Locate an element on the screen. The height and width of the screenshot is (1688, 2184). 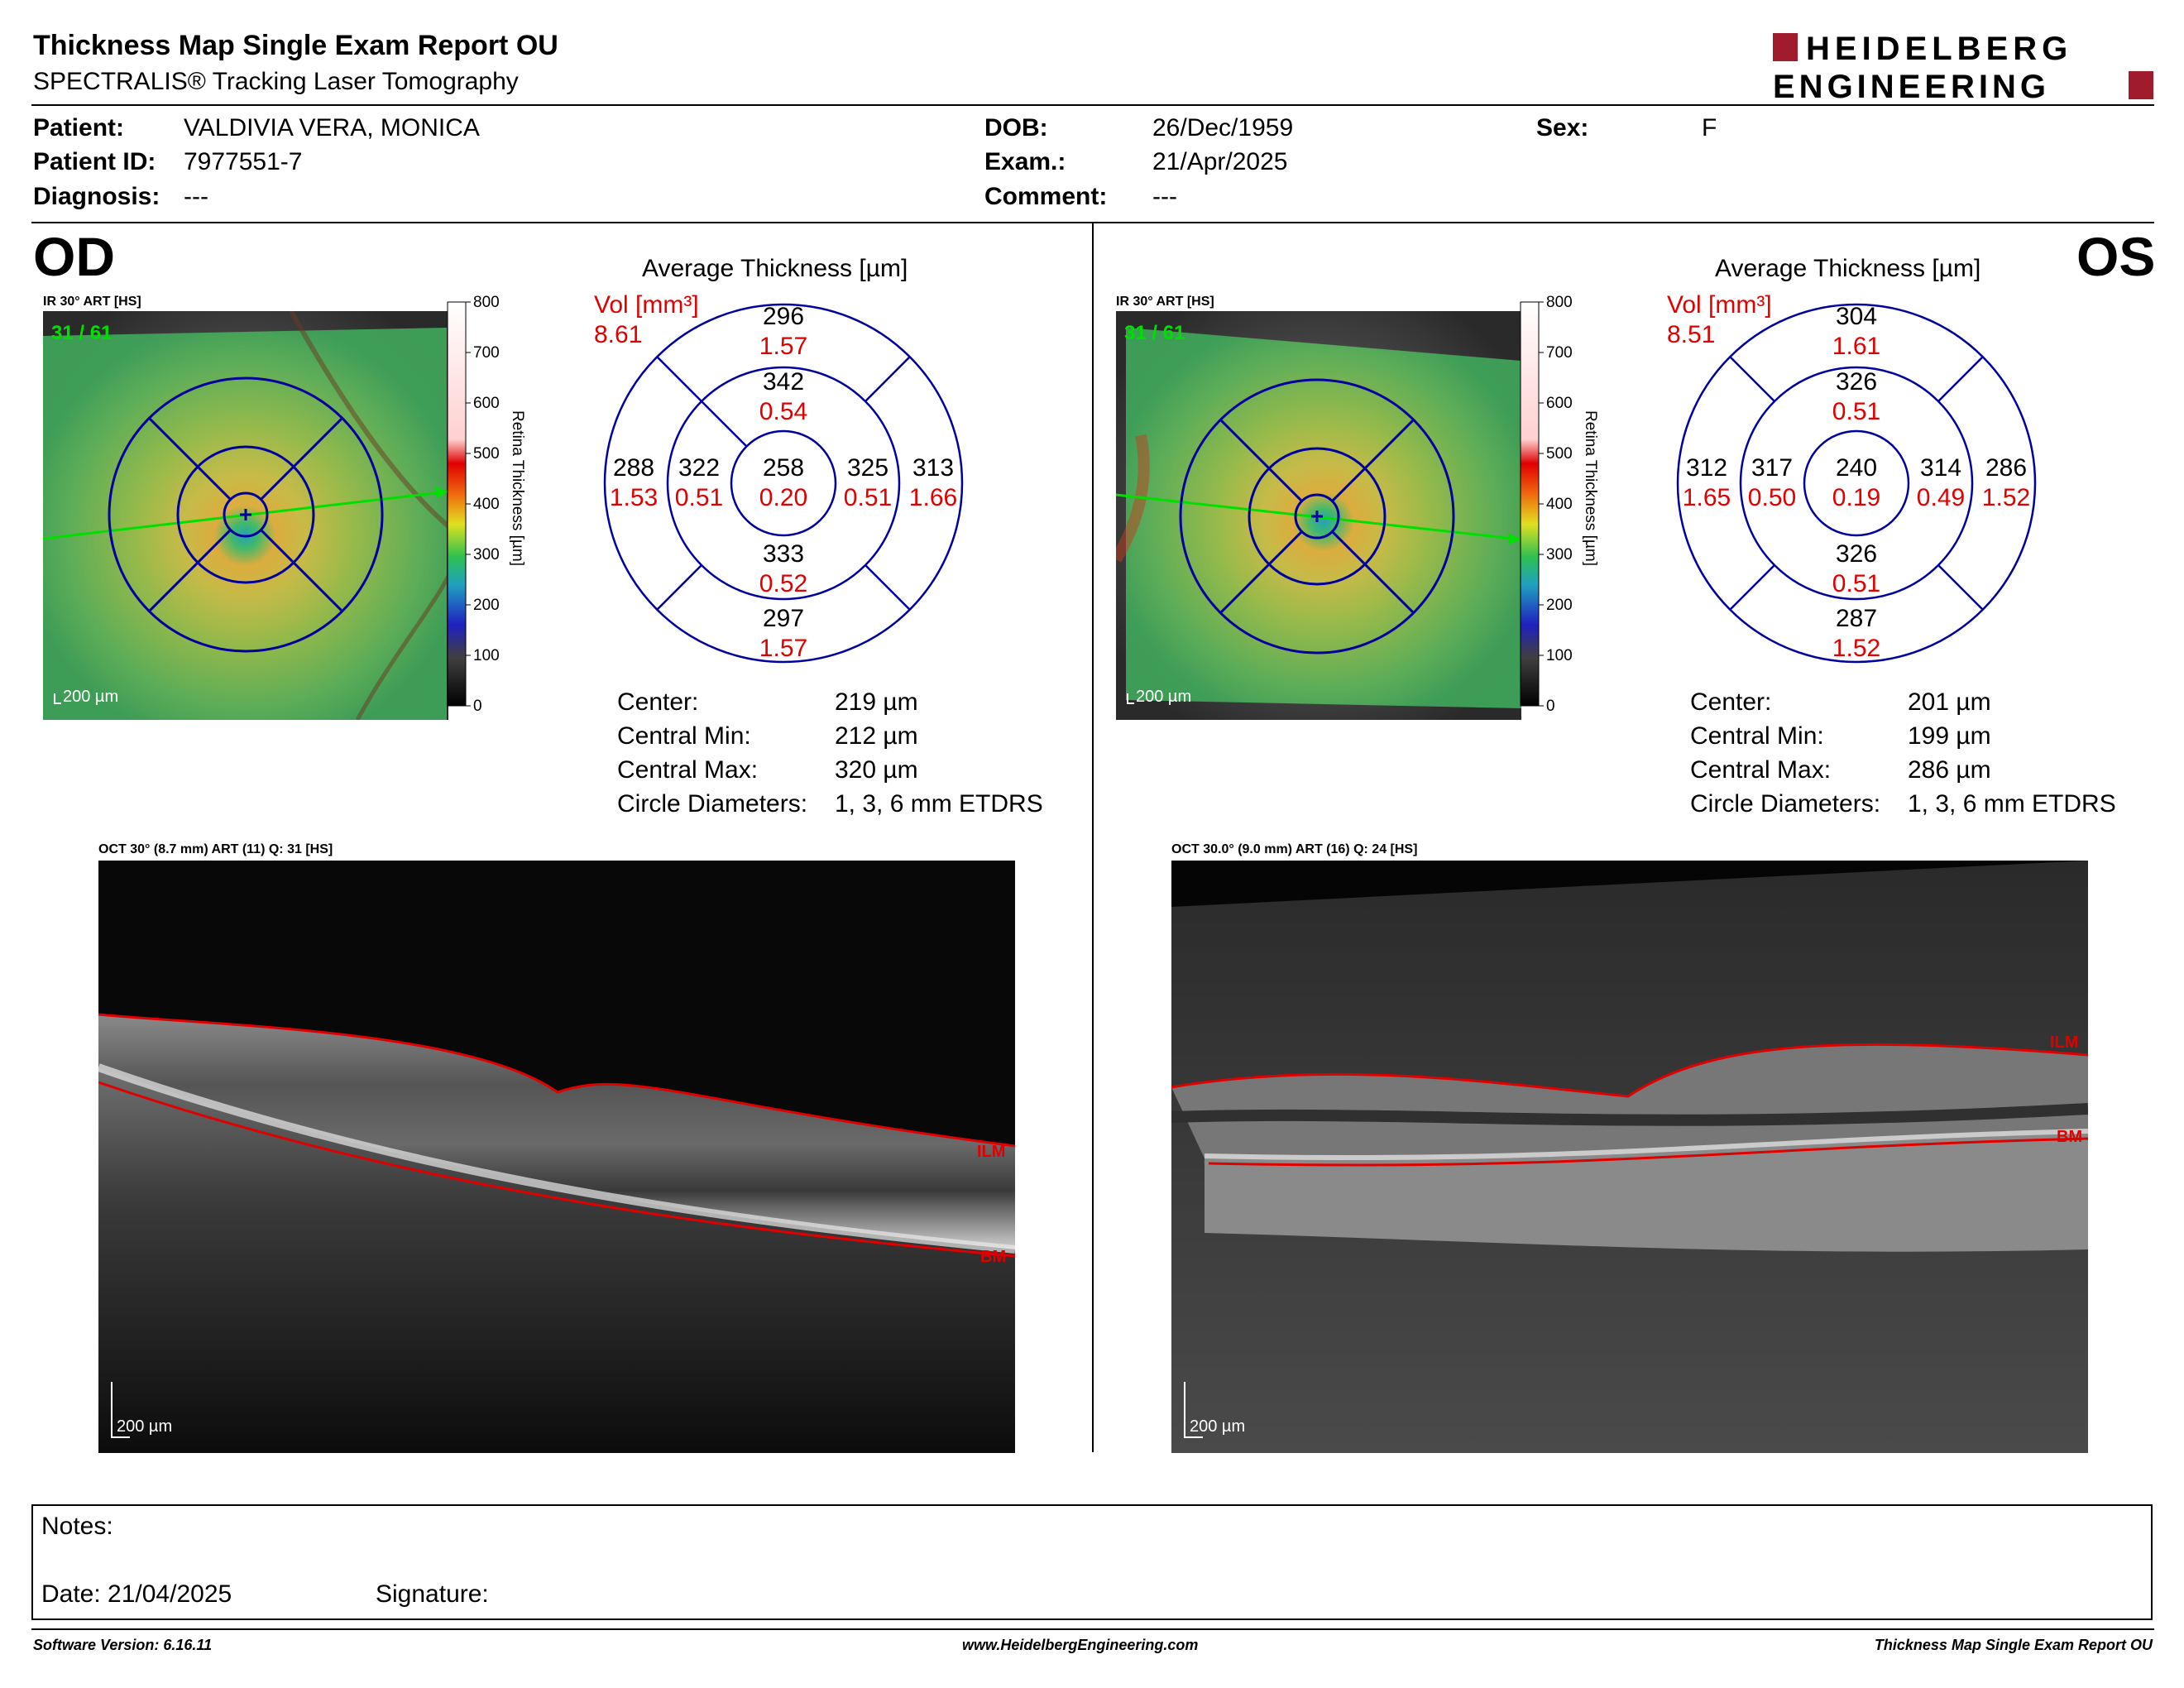
od-cbar-tick-500: 500 is located at coordinates (486, 454).